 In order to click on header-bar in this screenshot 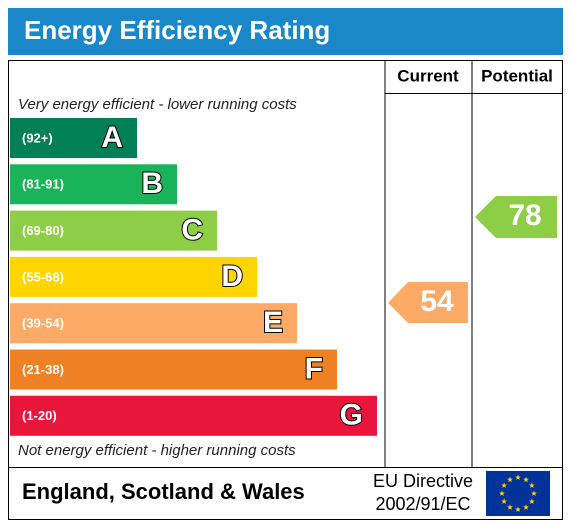, I will do `click(285, 31)`.